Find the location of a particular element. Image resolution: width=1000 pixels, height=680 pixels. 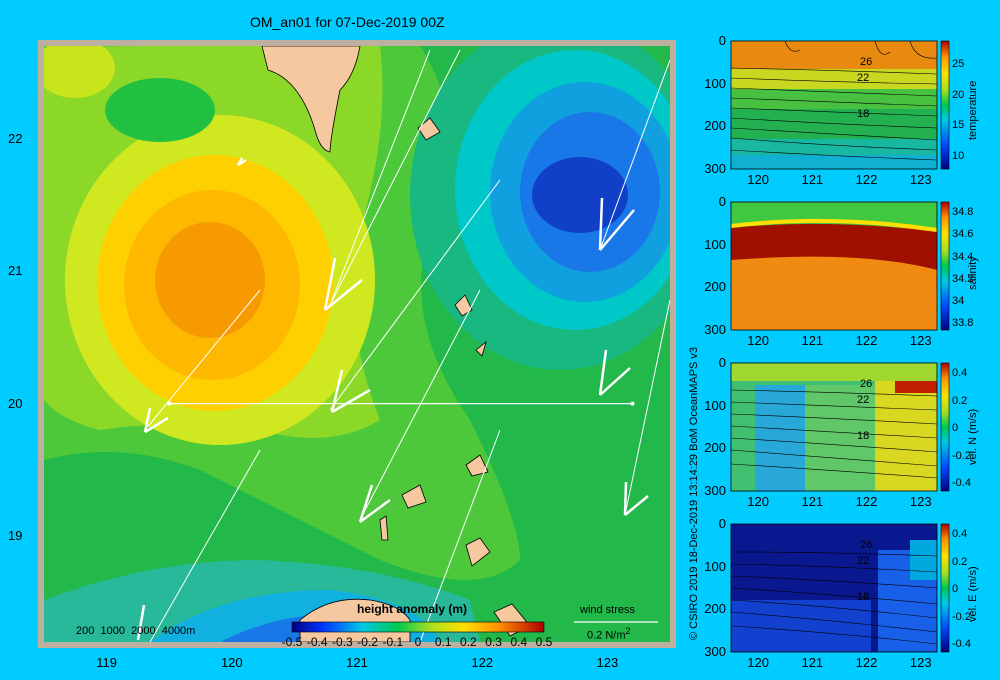

panel1-contour-label-22: 22 is located at coordinates (863, 78).